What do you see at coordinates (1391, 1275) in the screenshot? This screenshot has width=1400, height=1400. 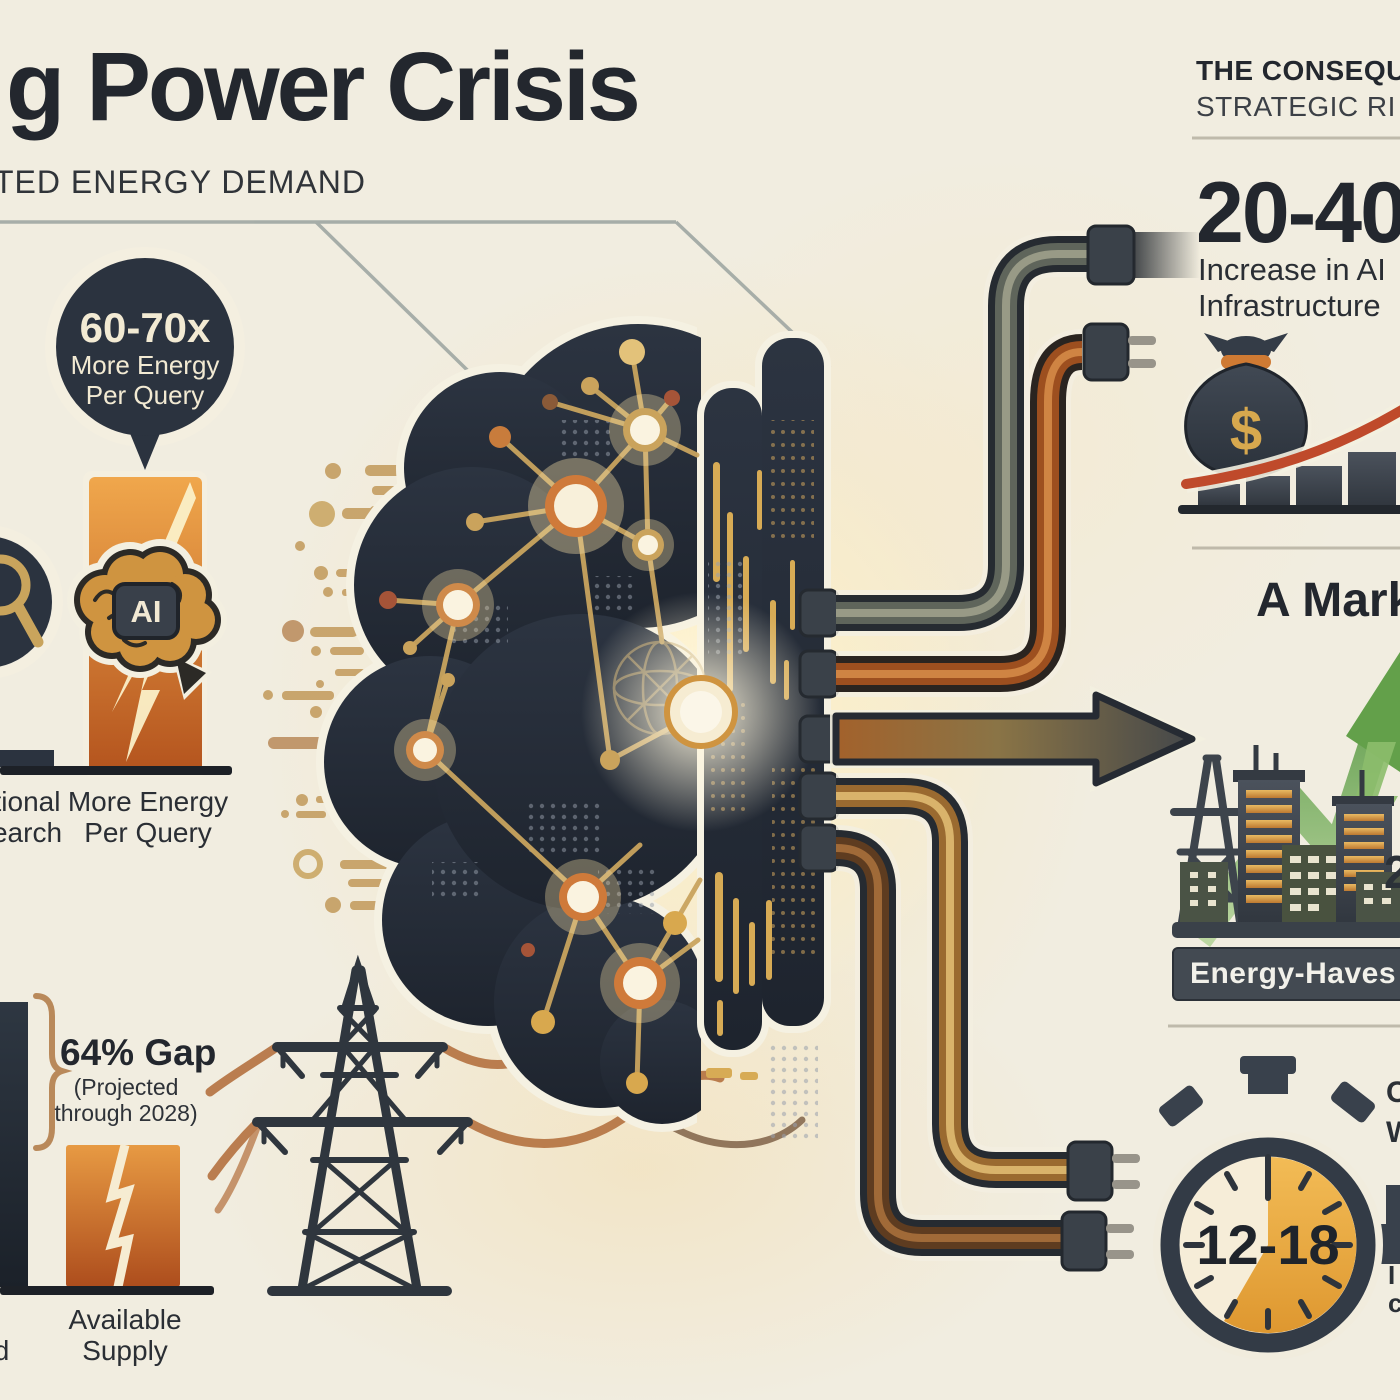 I see `svg-text: I` at bounding box center [1391, 1275].